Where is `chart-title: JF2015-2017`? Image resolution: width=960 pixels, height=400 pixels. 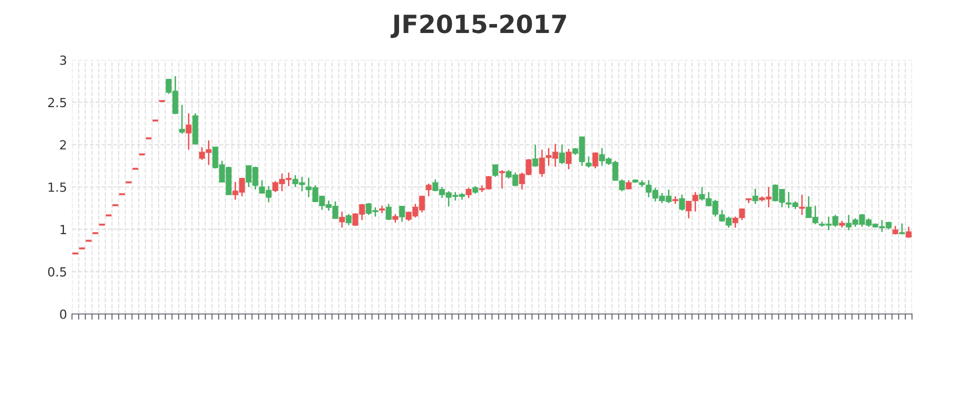
chart-title: JF2015-2017 is located at coordinates (478, 26).